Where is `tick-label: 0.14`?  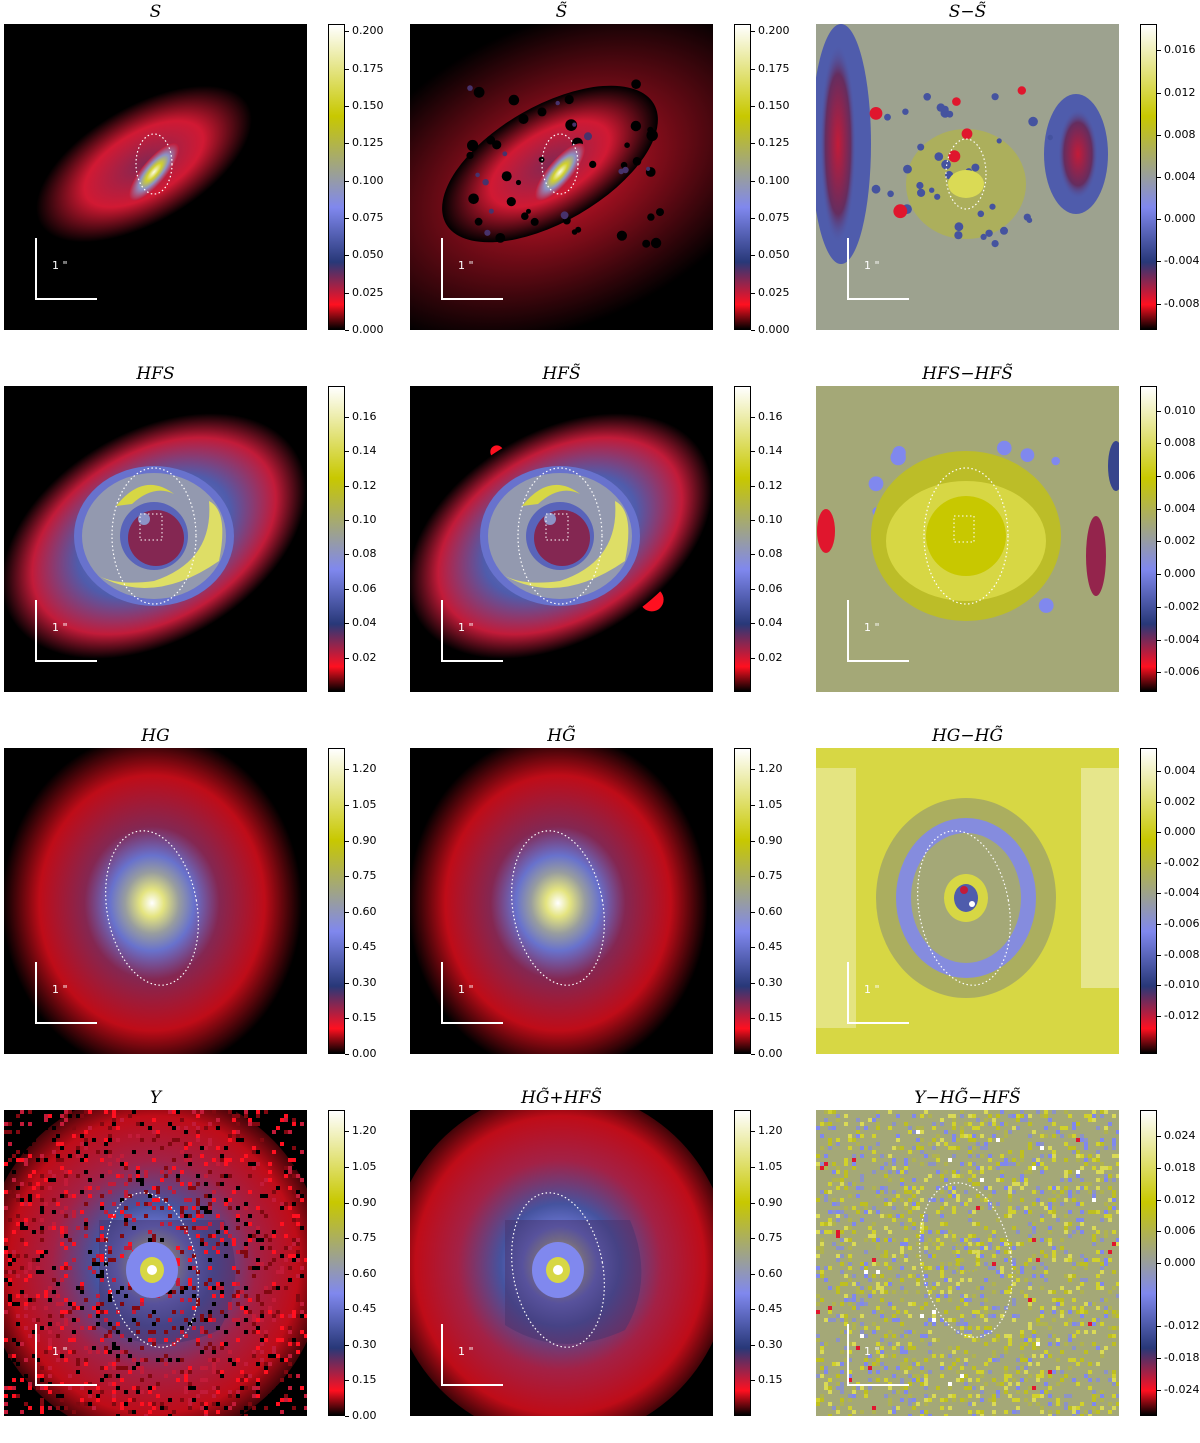
tick-label: 0.14 is located at coordinates (364, 451).